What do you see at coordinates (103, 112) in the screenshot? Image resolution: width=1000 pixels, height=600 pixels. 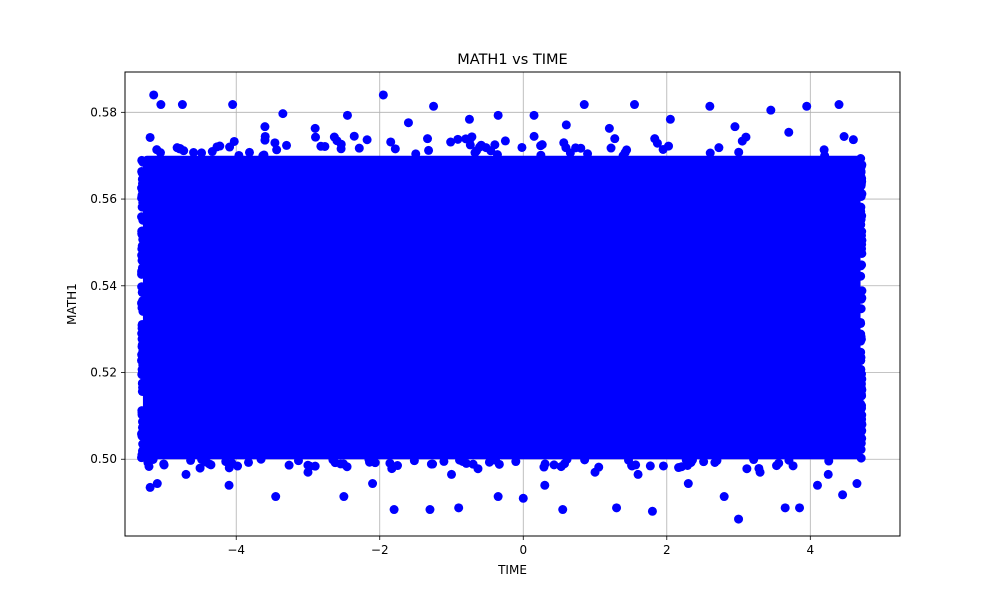 I see `y-tick-label: 0.58` at bounding box center [103, 112].